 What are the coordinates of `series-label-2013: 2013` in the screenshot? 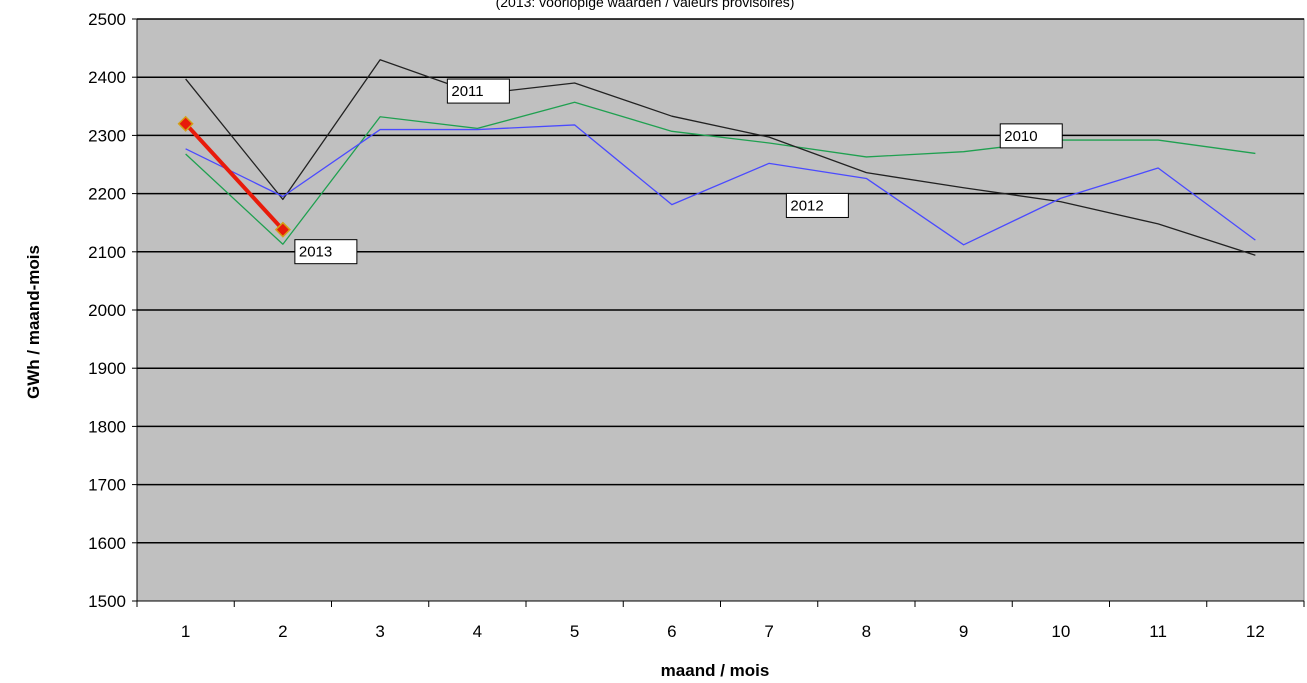 It's located at (326, 252).